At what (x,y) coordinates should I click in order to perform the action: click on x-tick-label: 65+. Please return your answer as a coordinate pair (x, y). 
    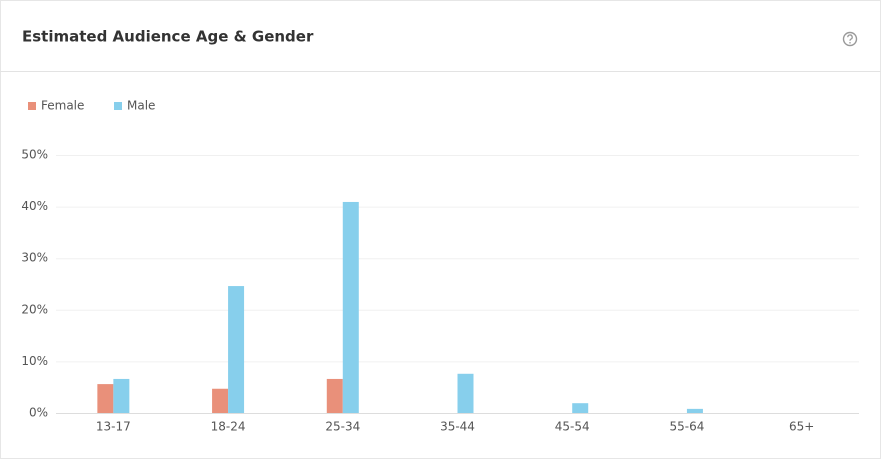
    Looking at the image, I should click on (801, 427).